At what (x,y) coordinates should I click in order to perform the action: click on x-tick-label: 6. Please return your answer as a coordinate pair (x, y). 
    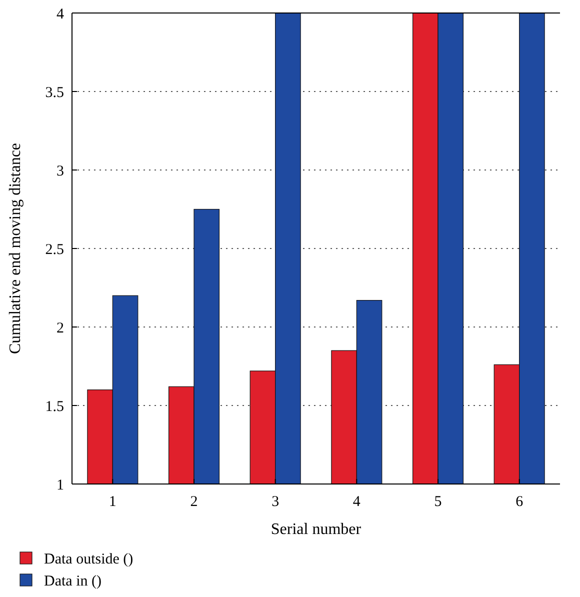
    Looking at the image, I should click on (520, 502).